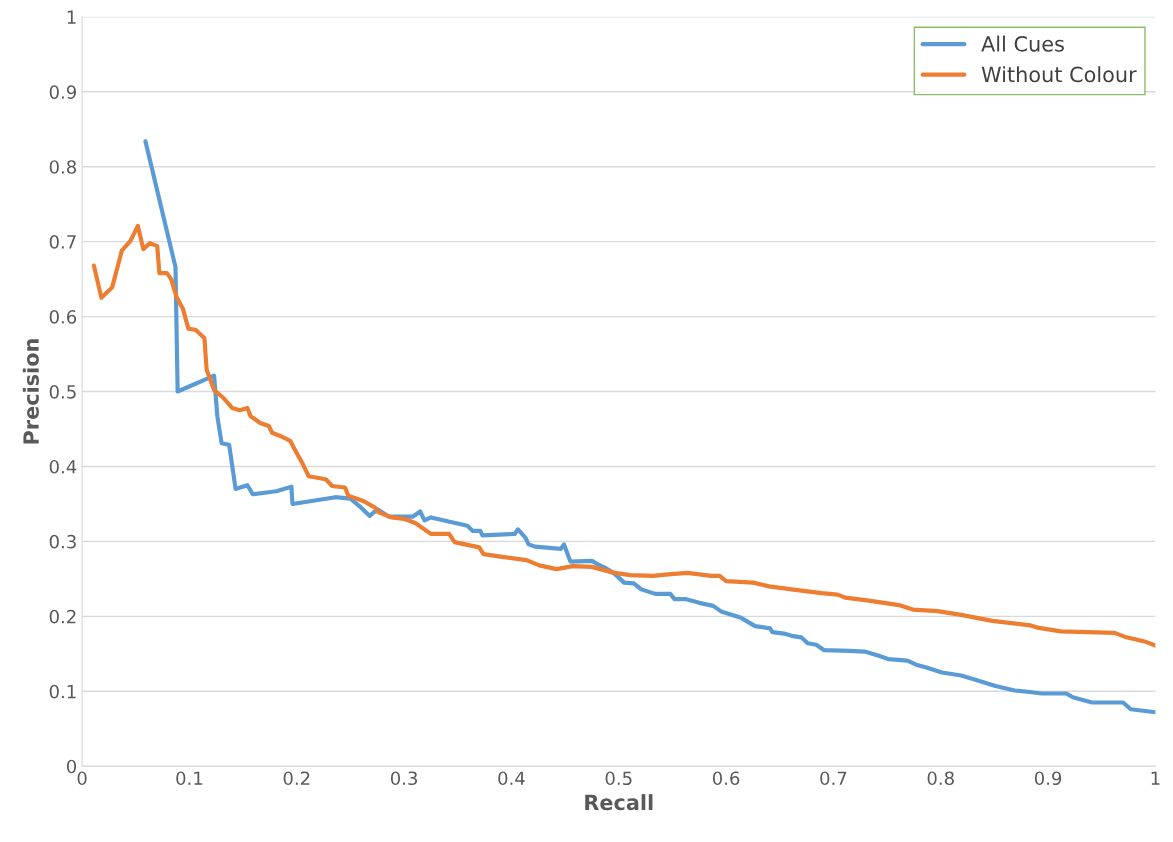 This screenshot has height=842, width=1173. Describe the element at coordinates (940, 778) in the screenshot. I see `x-tick-label: 0.8` at that location.